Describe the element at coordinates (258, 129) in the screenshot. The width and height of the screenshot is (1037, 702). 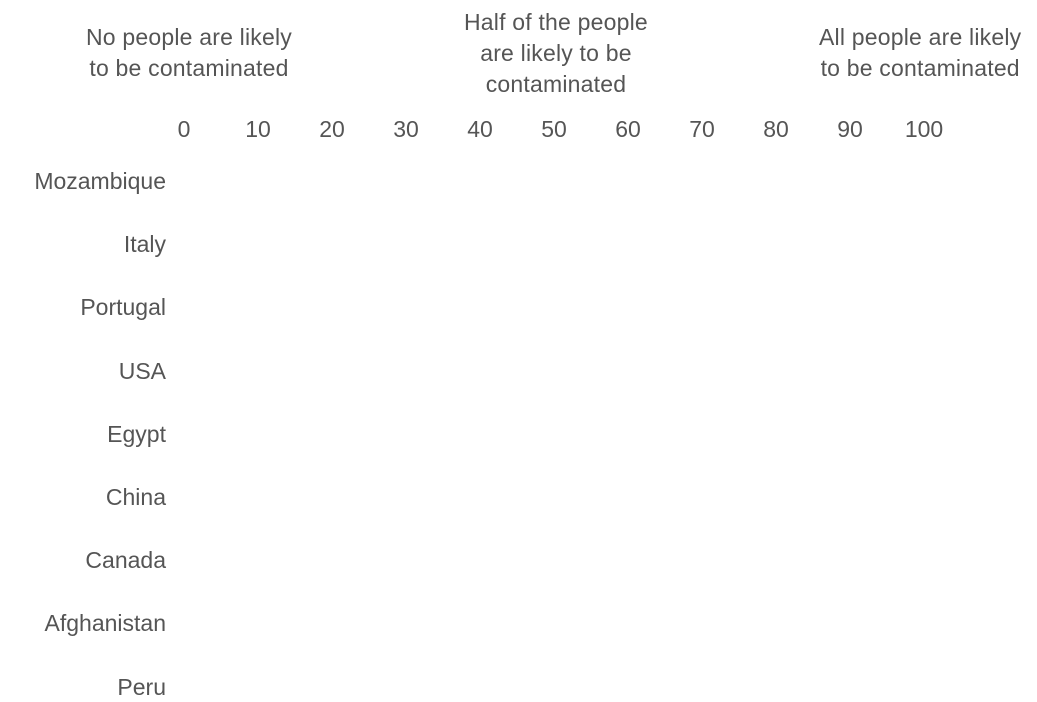
I see `x-tick-label: 10` at that location.